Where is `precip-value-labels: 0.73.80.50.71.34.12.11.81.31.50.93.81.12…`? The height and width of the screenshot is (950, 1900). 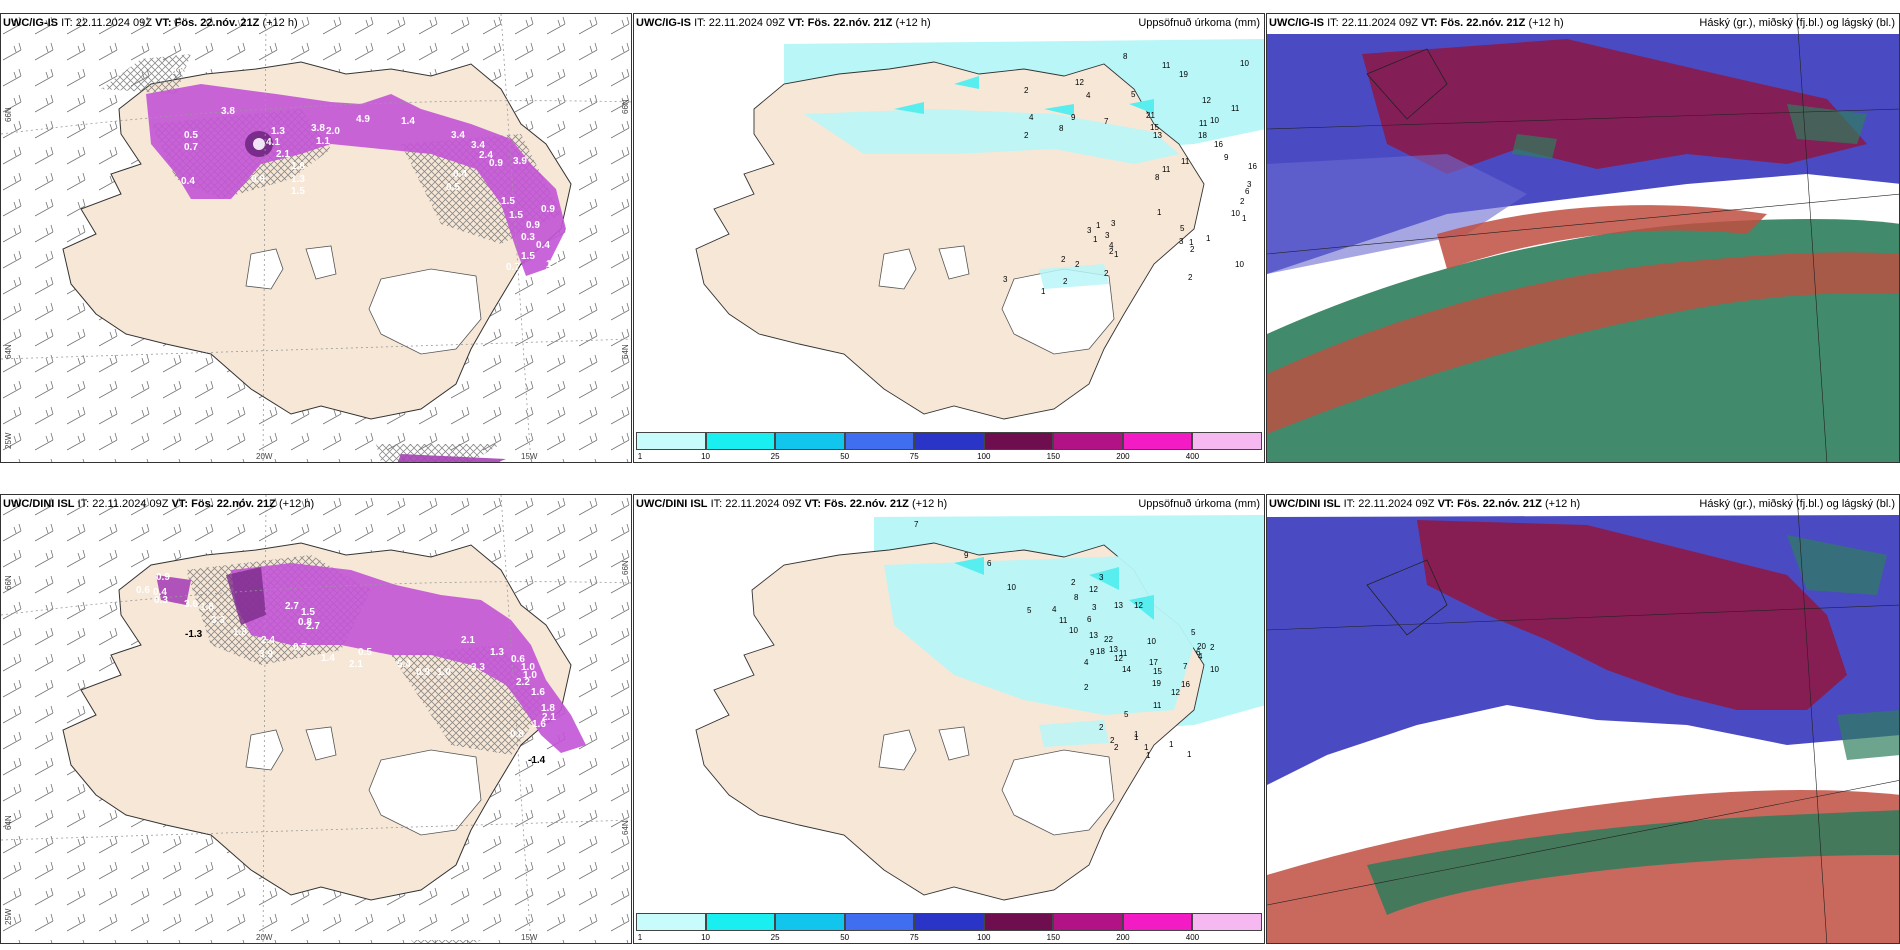 precip-value-labels: 0.73.80.50.71.34.12.11.81.31.50.93.81.12… is located at coordinates (365, 173).